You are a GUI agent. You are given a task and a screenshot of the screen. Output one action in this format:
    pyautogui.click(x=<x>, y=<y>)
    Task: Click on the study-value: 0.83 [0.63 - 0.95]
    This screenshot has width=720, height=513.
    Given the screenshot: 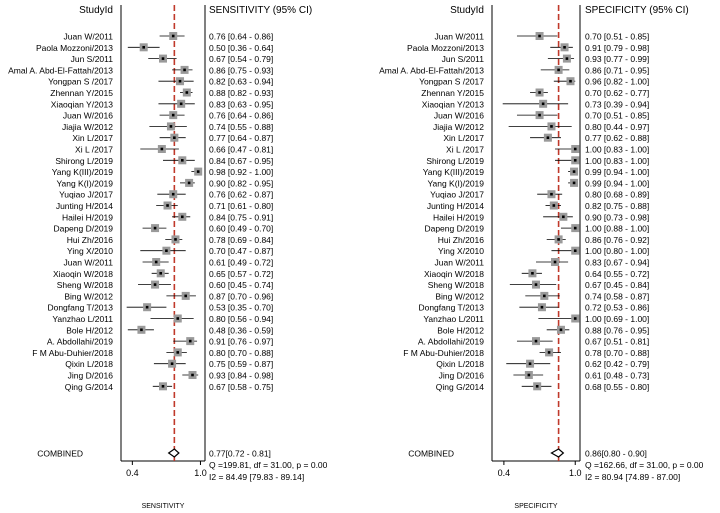 What is the action you would take?
    pyautogui.click(x=241, y=104)
    